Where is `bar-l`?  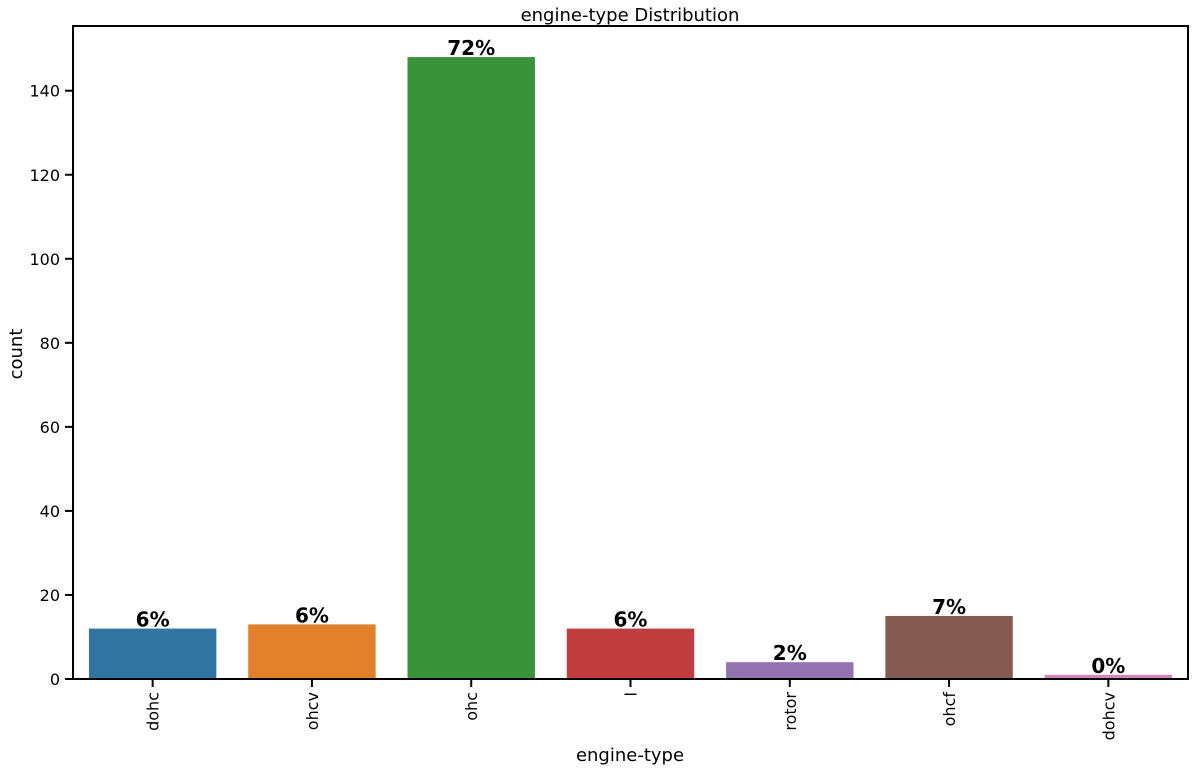 bar-l is located at coordinates (630, 653).